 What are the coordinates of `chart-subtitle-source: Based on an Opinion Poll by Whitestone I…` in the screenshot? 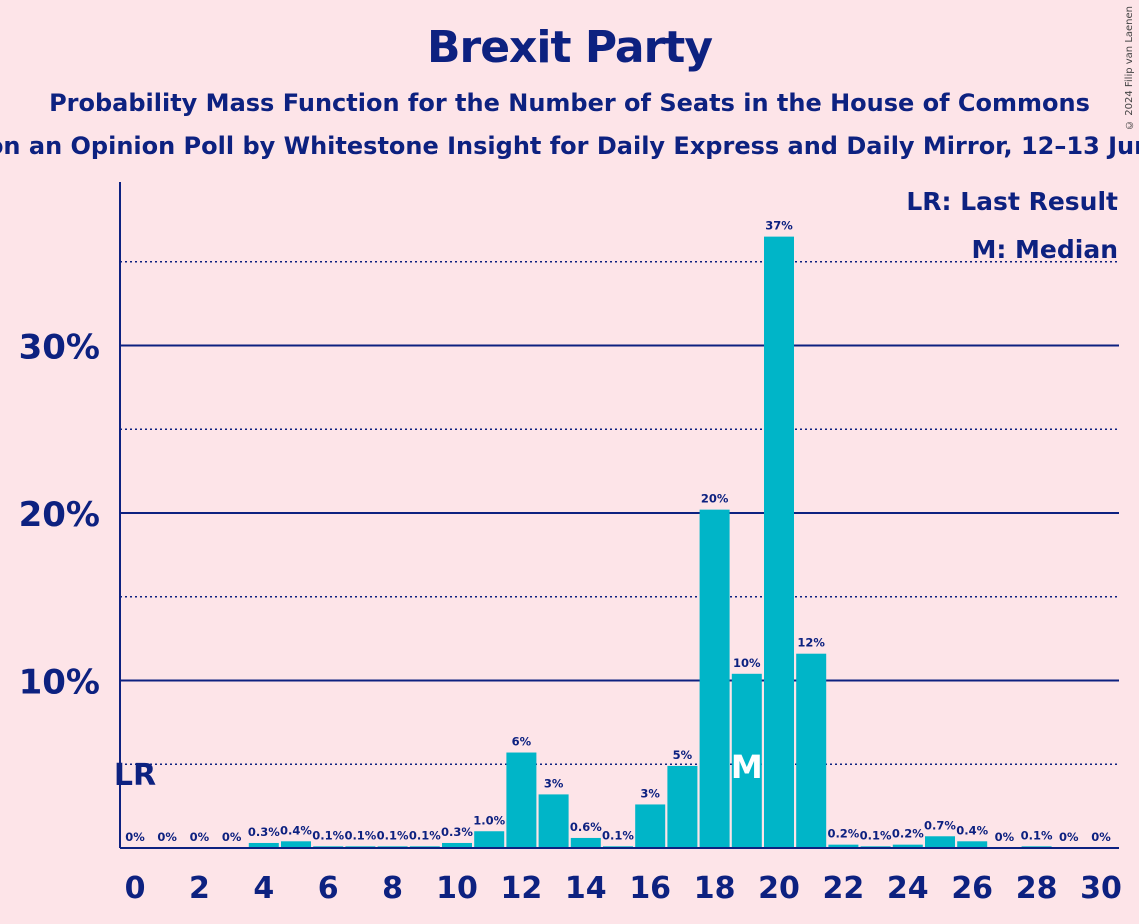 It's located at (569, 146).